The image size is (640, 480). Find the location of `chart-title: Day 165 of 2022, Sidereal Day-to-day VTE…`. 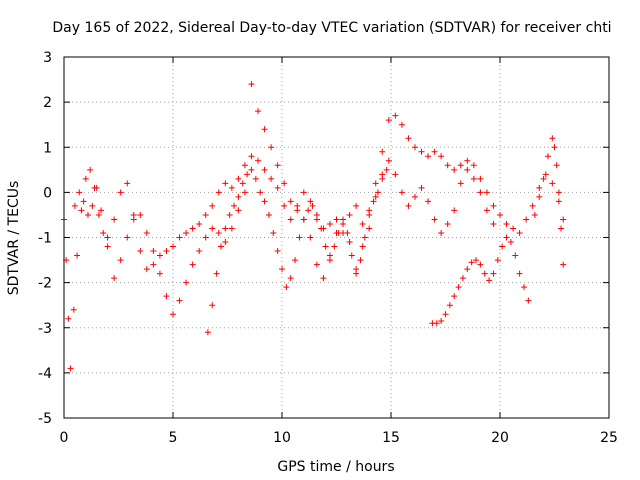

chart-title: Day 165 of 2022, Sidereal Day-to-day VTE… is located at coordinates (331, 28).